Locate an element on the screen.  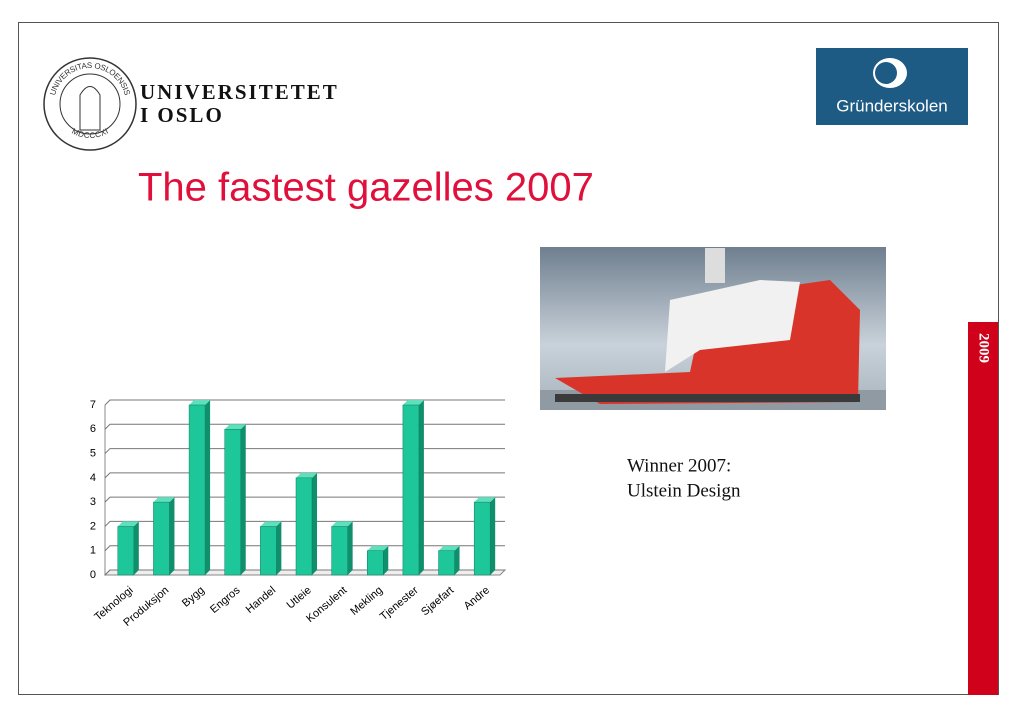
logo-mark is located at coordinates (886, 73).